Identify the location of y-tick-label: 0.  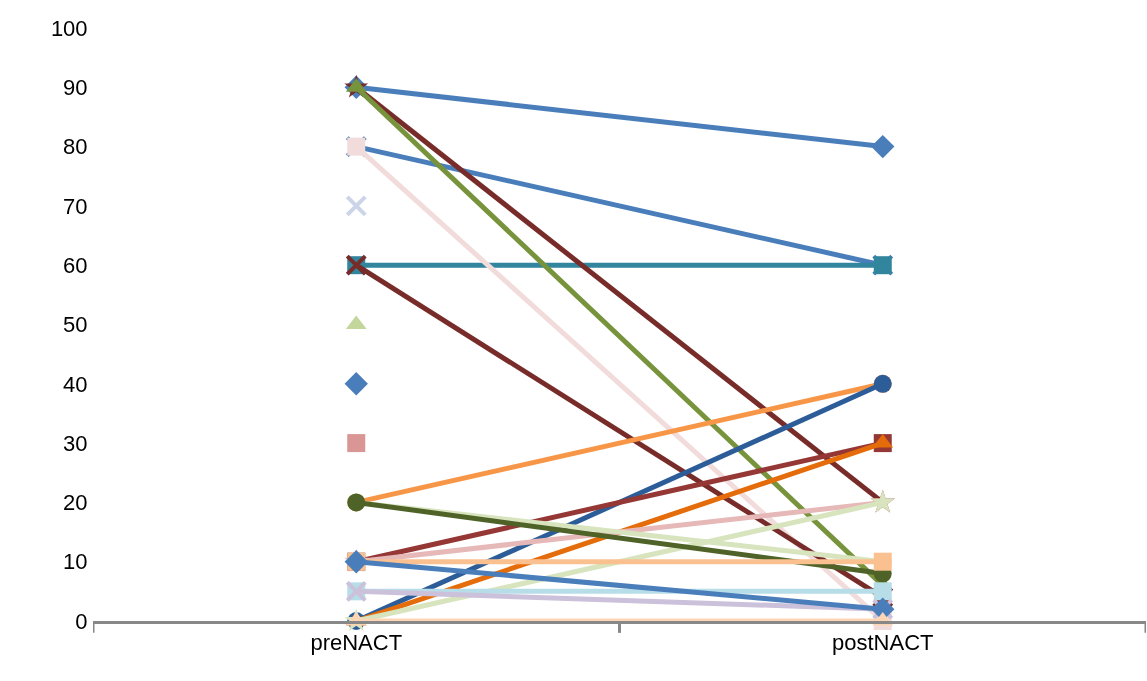
(81, 621).